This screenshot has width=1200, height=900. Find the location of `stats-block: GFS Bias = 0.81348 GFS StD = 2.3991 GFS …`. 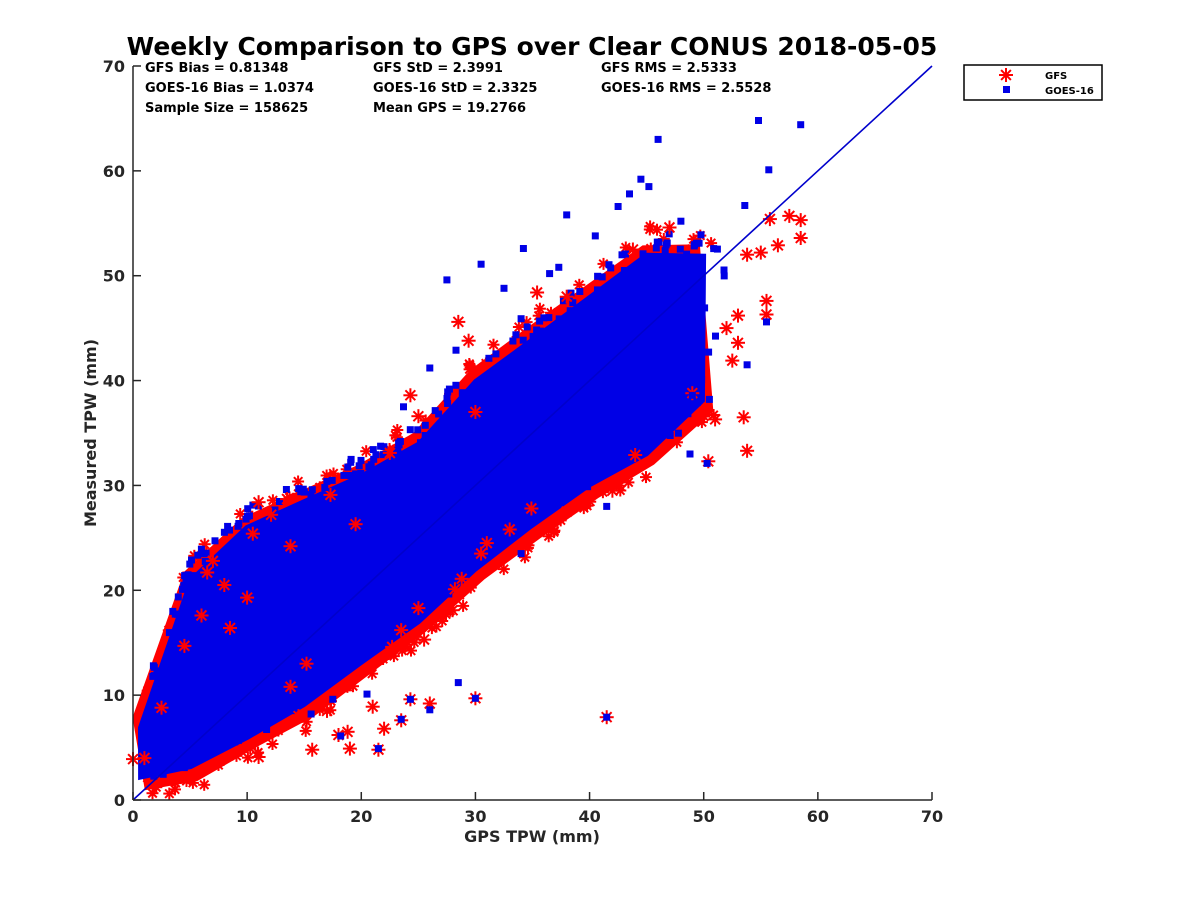

stats-block: GFS Bias = 0.81348 GFS StD = 2.3991 GFS … is located at coordinates (458, 88).